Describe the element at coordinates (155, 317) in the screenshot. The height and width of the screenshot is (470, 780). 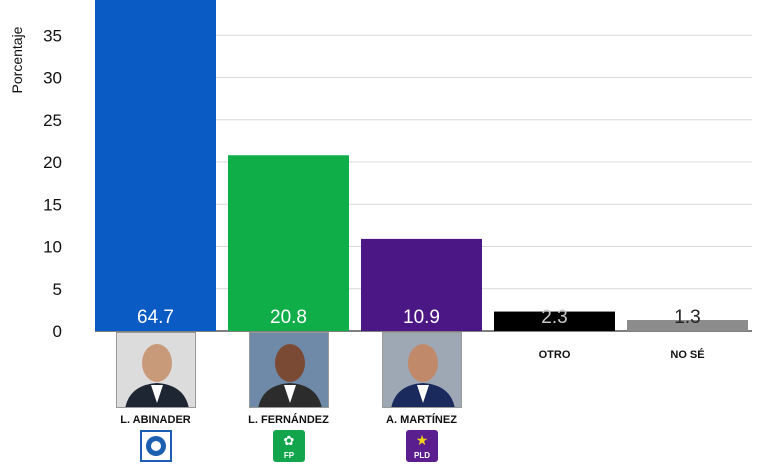
I see `value-label-1: 64.7` at that location.